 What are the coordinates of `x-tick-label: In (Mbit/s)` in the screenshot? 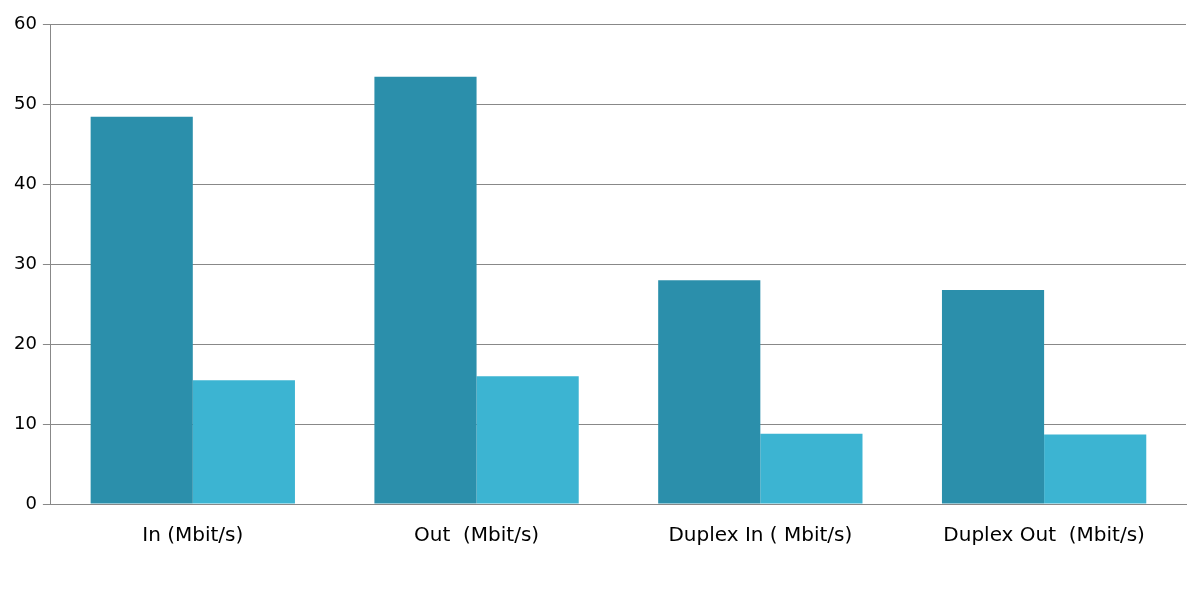 It's located at (193, 534).